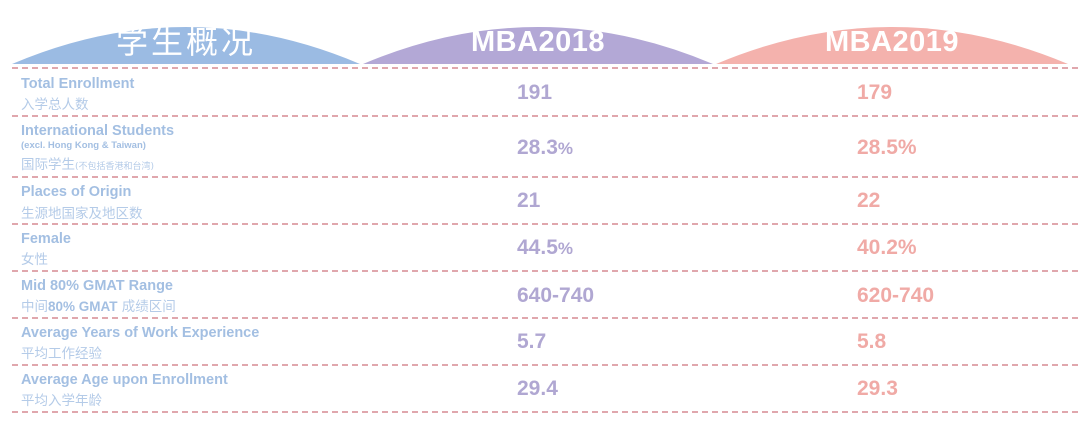 The width and height of the screenshot is (1080, 422). What do you see at coordinates (97, 286) in the screenshot?
I see `row-label-en: Mid 80% GMAT Range` at bounding box center [97, 286].